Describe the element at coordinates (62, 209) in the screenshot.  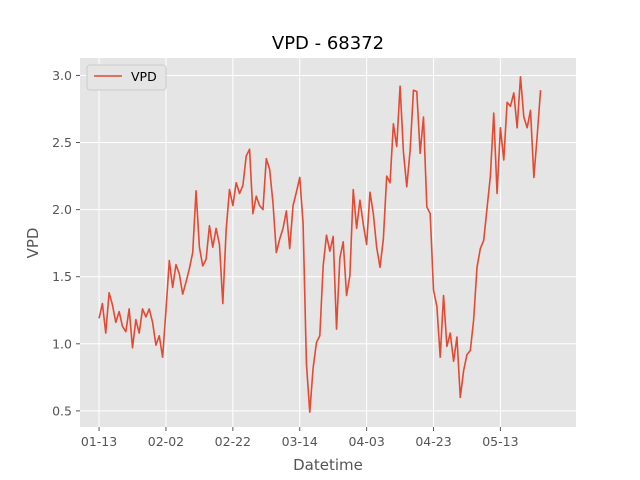
I see `y-tick-label: 2.0` at that location.